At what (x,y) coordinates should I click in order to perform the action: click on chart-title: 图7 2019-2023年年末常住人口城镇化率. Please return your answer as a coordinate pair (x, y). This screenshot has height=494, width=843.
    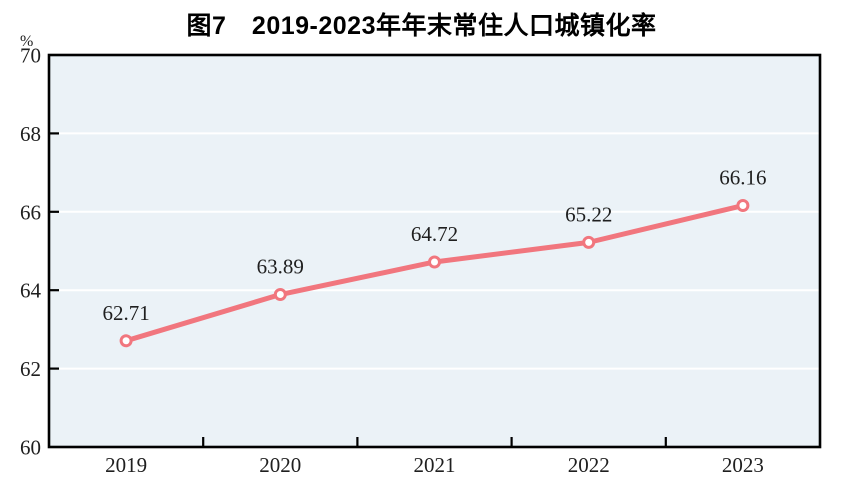
    Looking at the image, I should click on (421, 26).